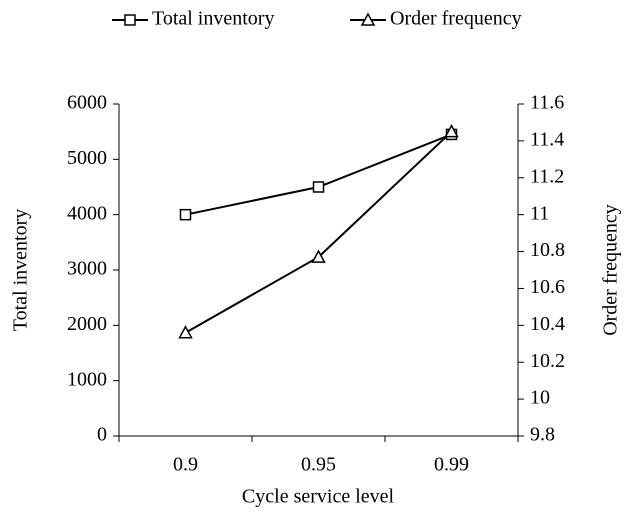 This screenshot has height=524, width=626. I want to click on y-tick-label: 2000, so click(87, 324).